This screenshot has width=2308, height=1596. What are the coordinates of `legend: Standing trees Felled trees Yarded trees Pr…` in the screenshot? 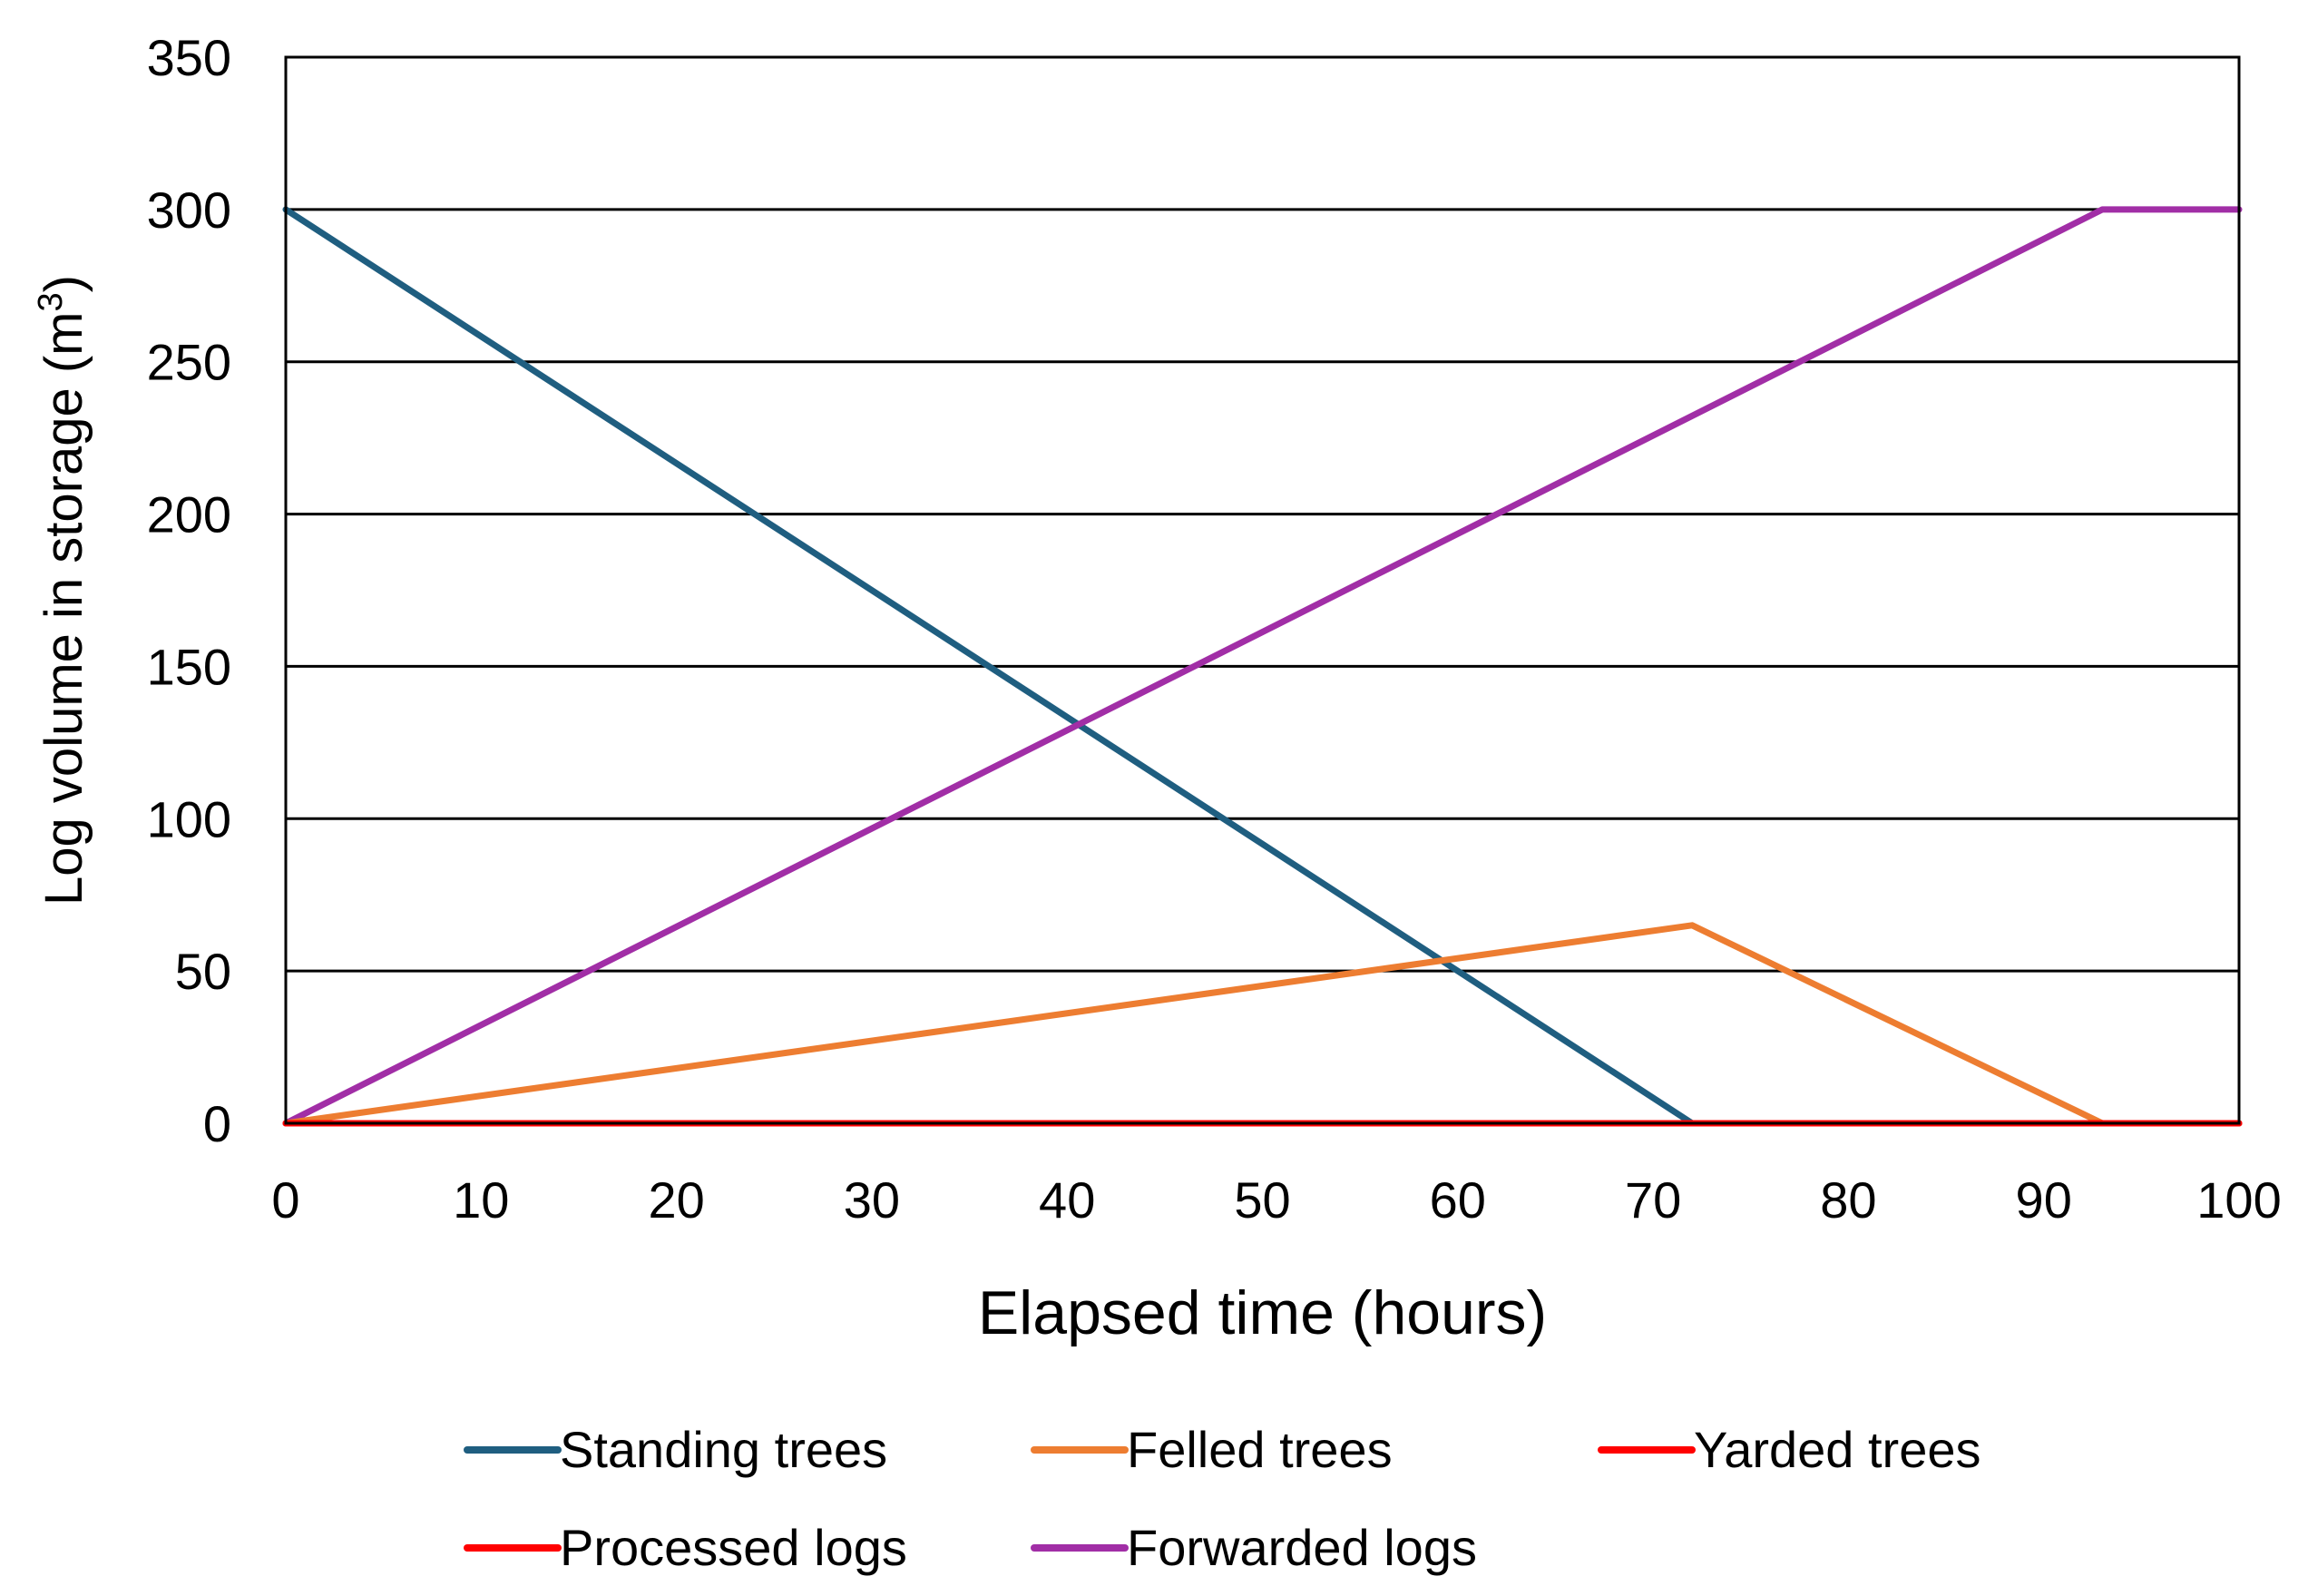 It's located at (1222, 1498).